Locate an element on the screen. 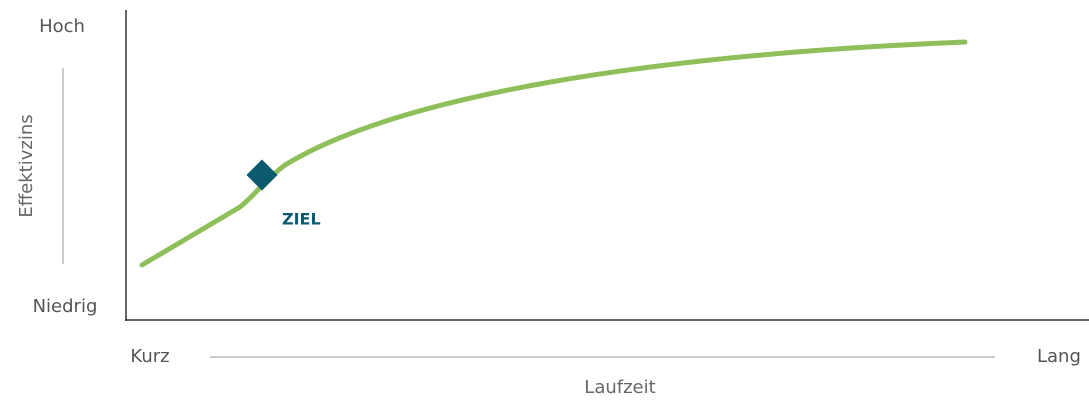 The image size is (1089, 401). y-bottom-label: Niedrig is located at coordinates (65, 306).